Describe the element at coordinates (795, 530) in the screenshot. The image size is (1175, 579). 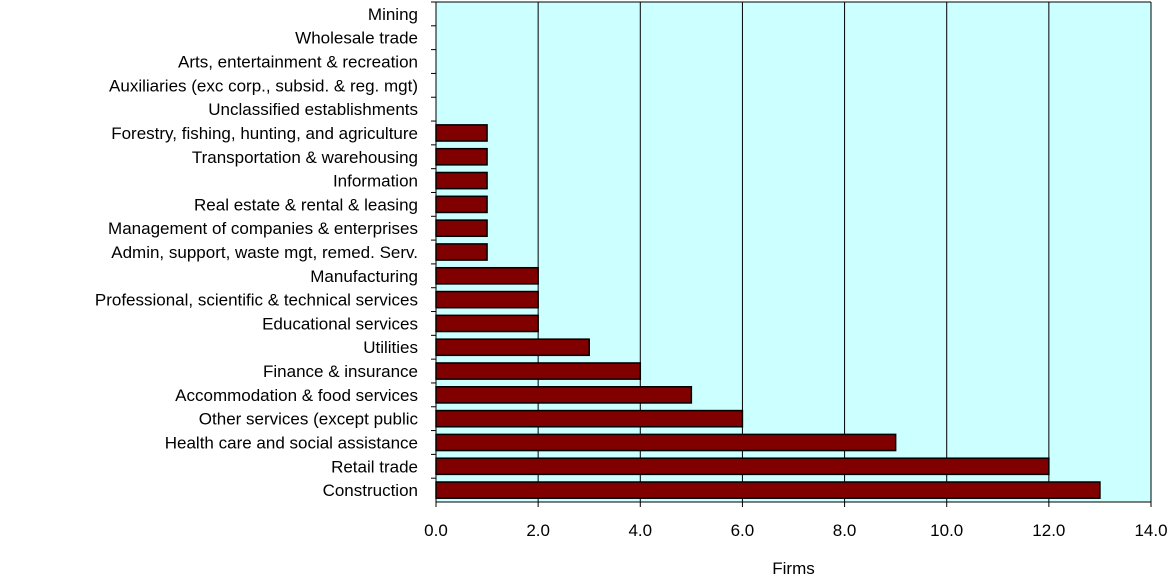
I see `x-tick-labels: 0.0 2.0 4.0 6.0 8.0 10.0 12.0 14.0` at that location.